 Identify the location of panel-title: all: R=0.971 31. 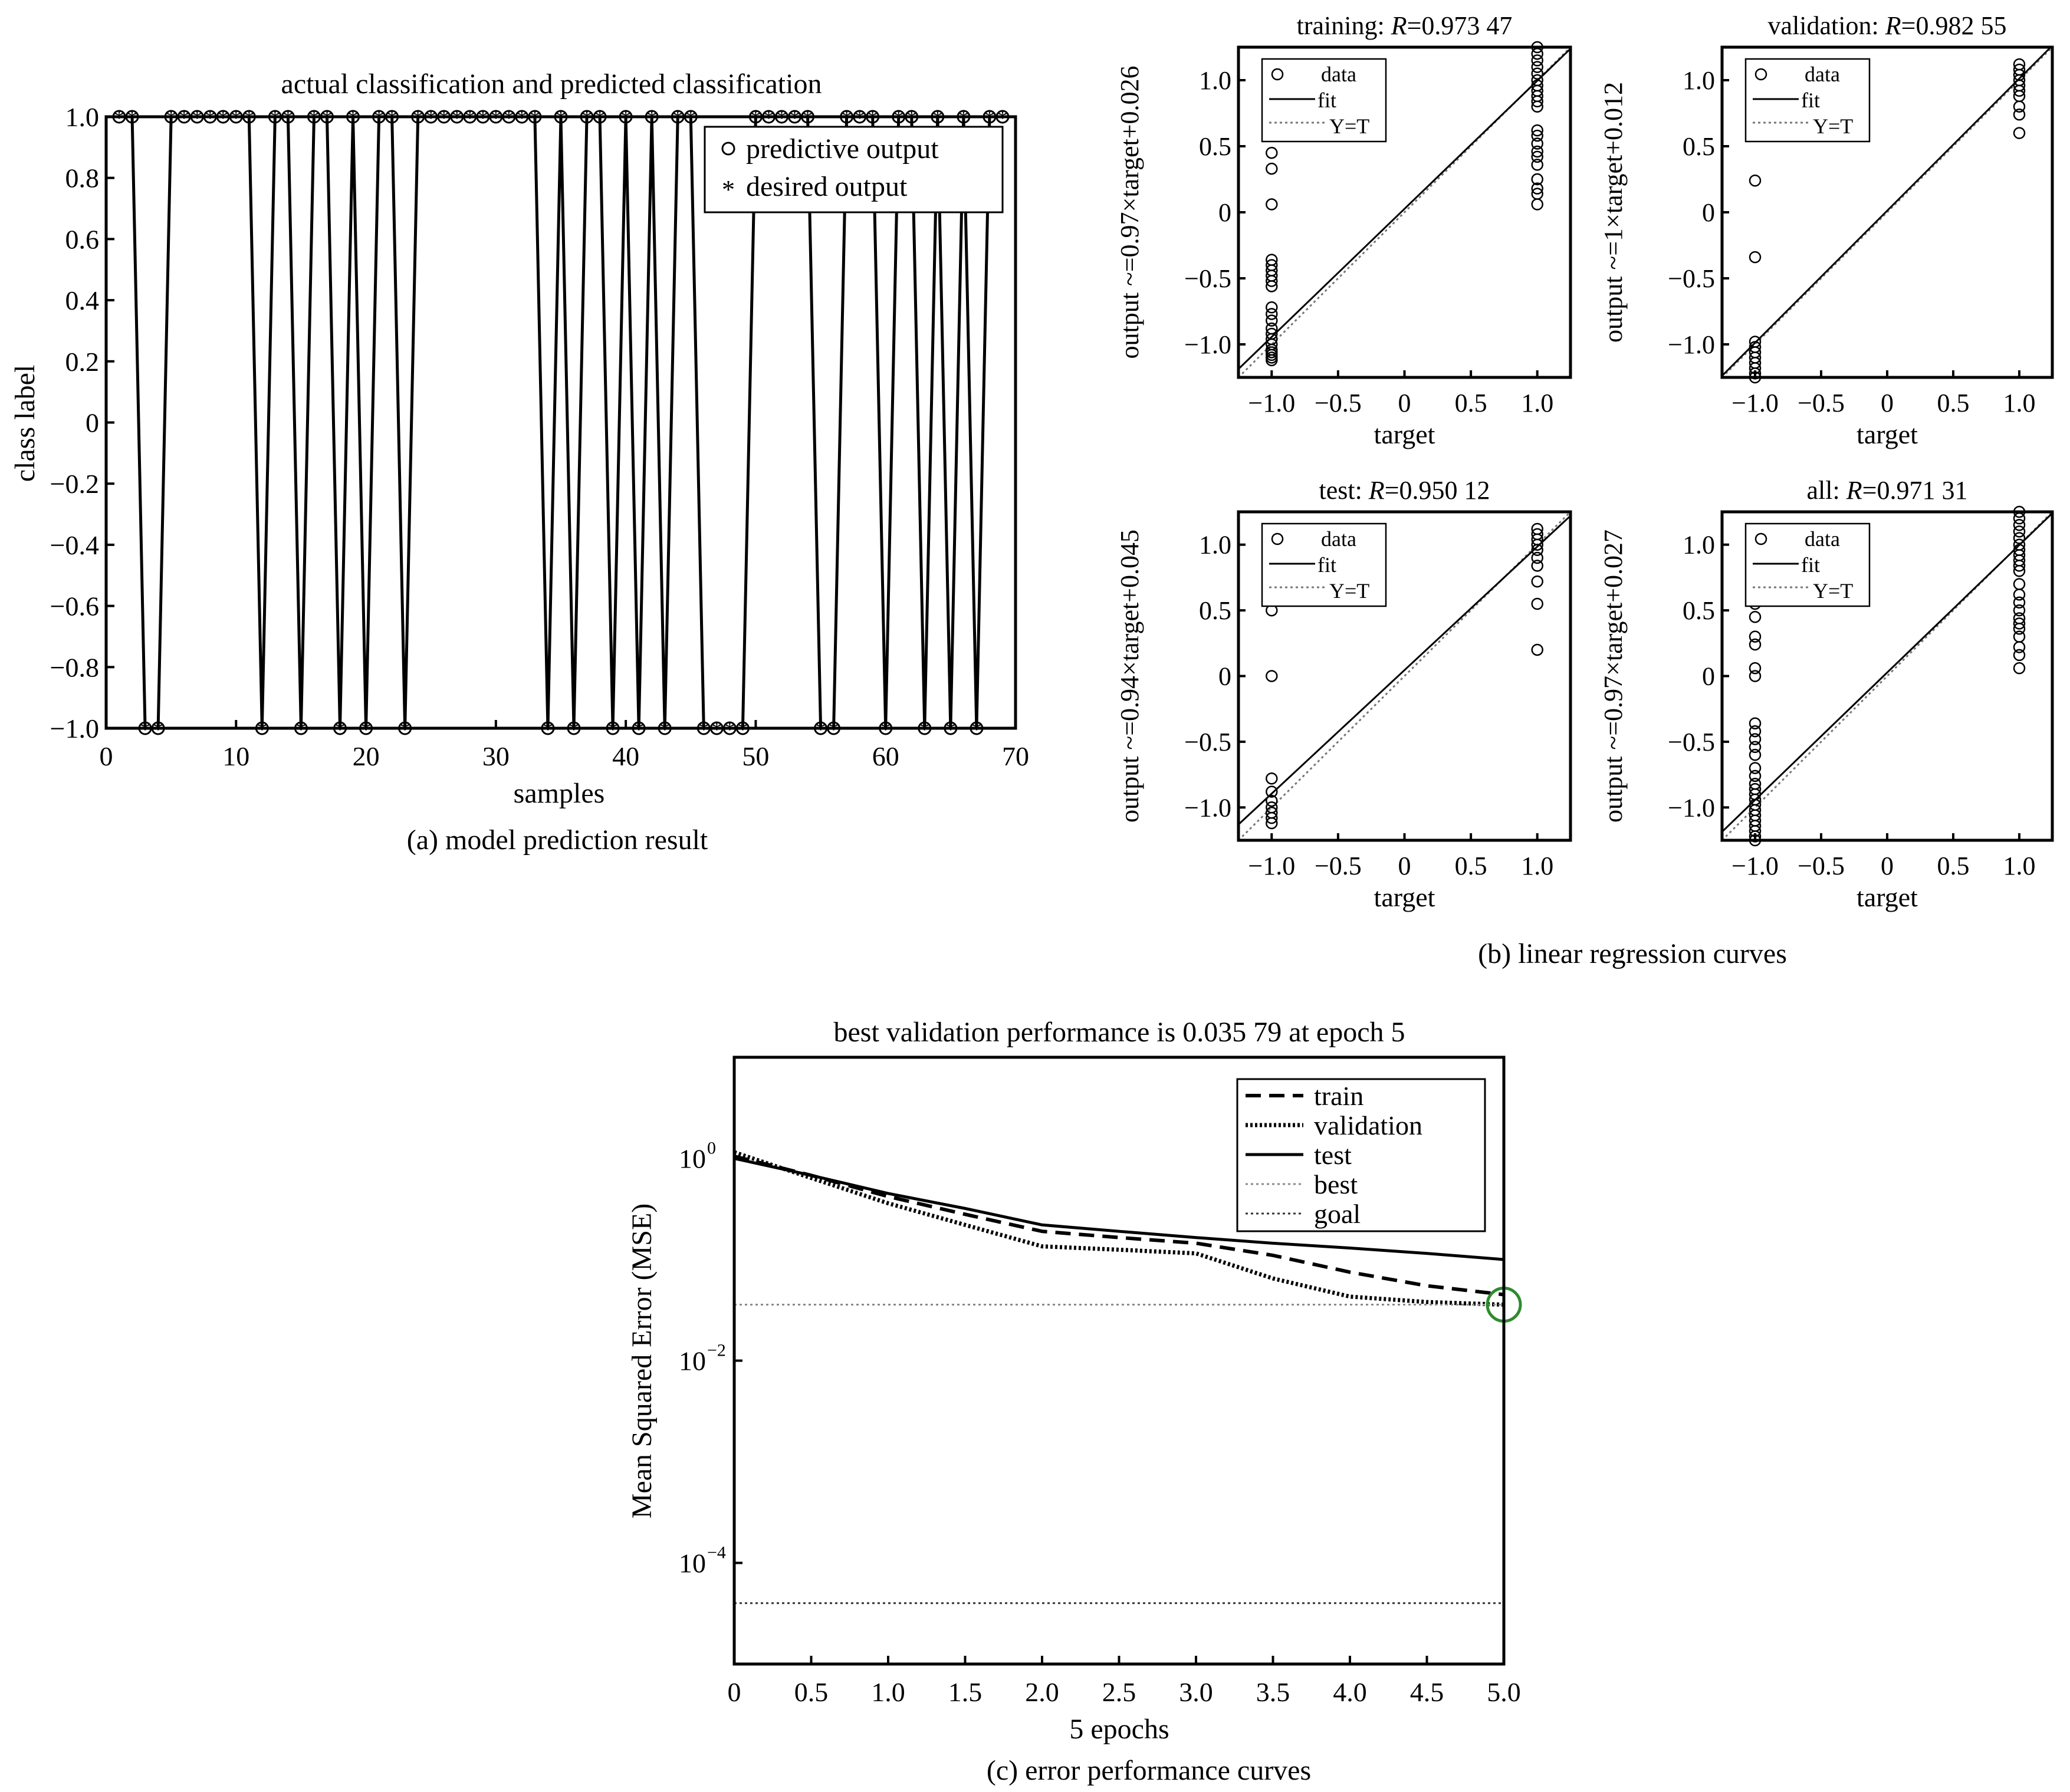
(1887, 491).